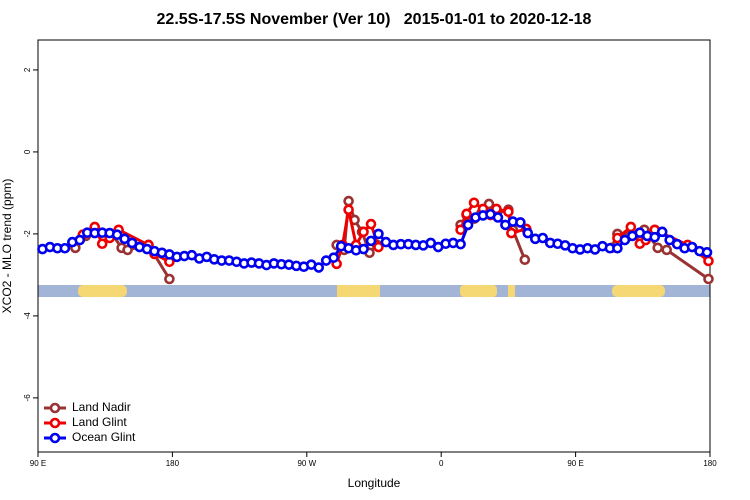 The image size is (750, 500). What do you see at coordinates (441, 463) in the screenshot?
I see `x-tick-label: 0` at bounding box center [441, 463].